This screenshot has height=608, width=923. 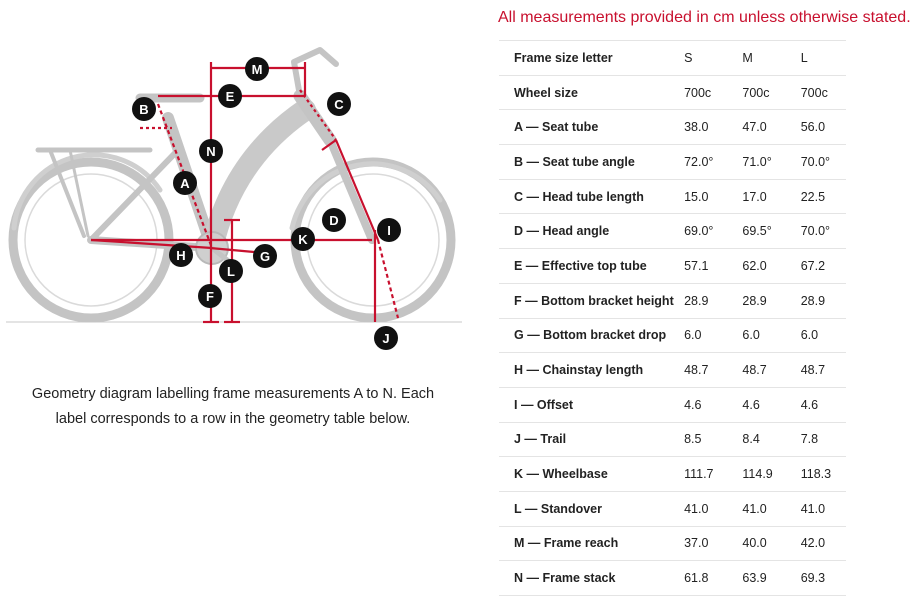 I want to click on table-row: Wheel size 700c 700c 700c, so click(x=672, y=92).